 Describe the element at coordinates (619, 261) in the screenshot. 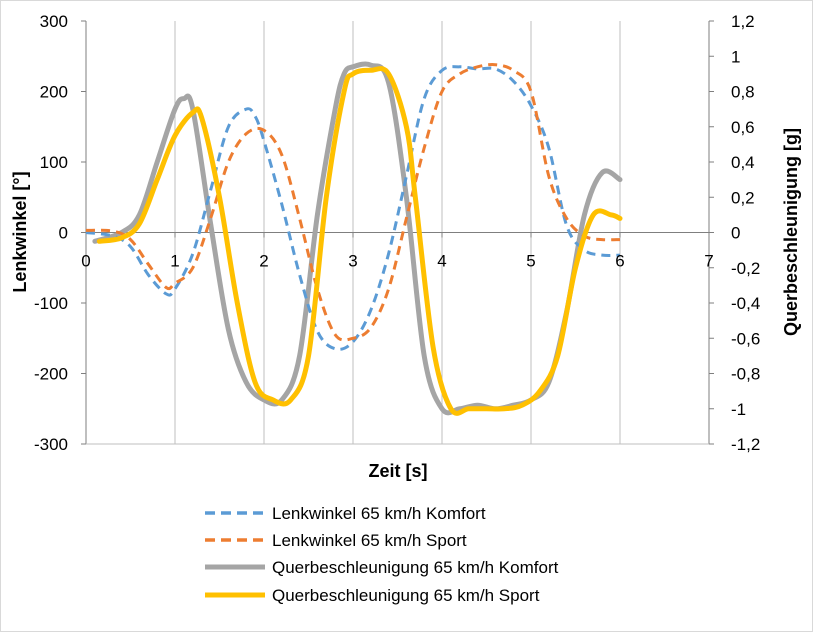

I see `x-tick-label: 6` at that location.